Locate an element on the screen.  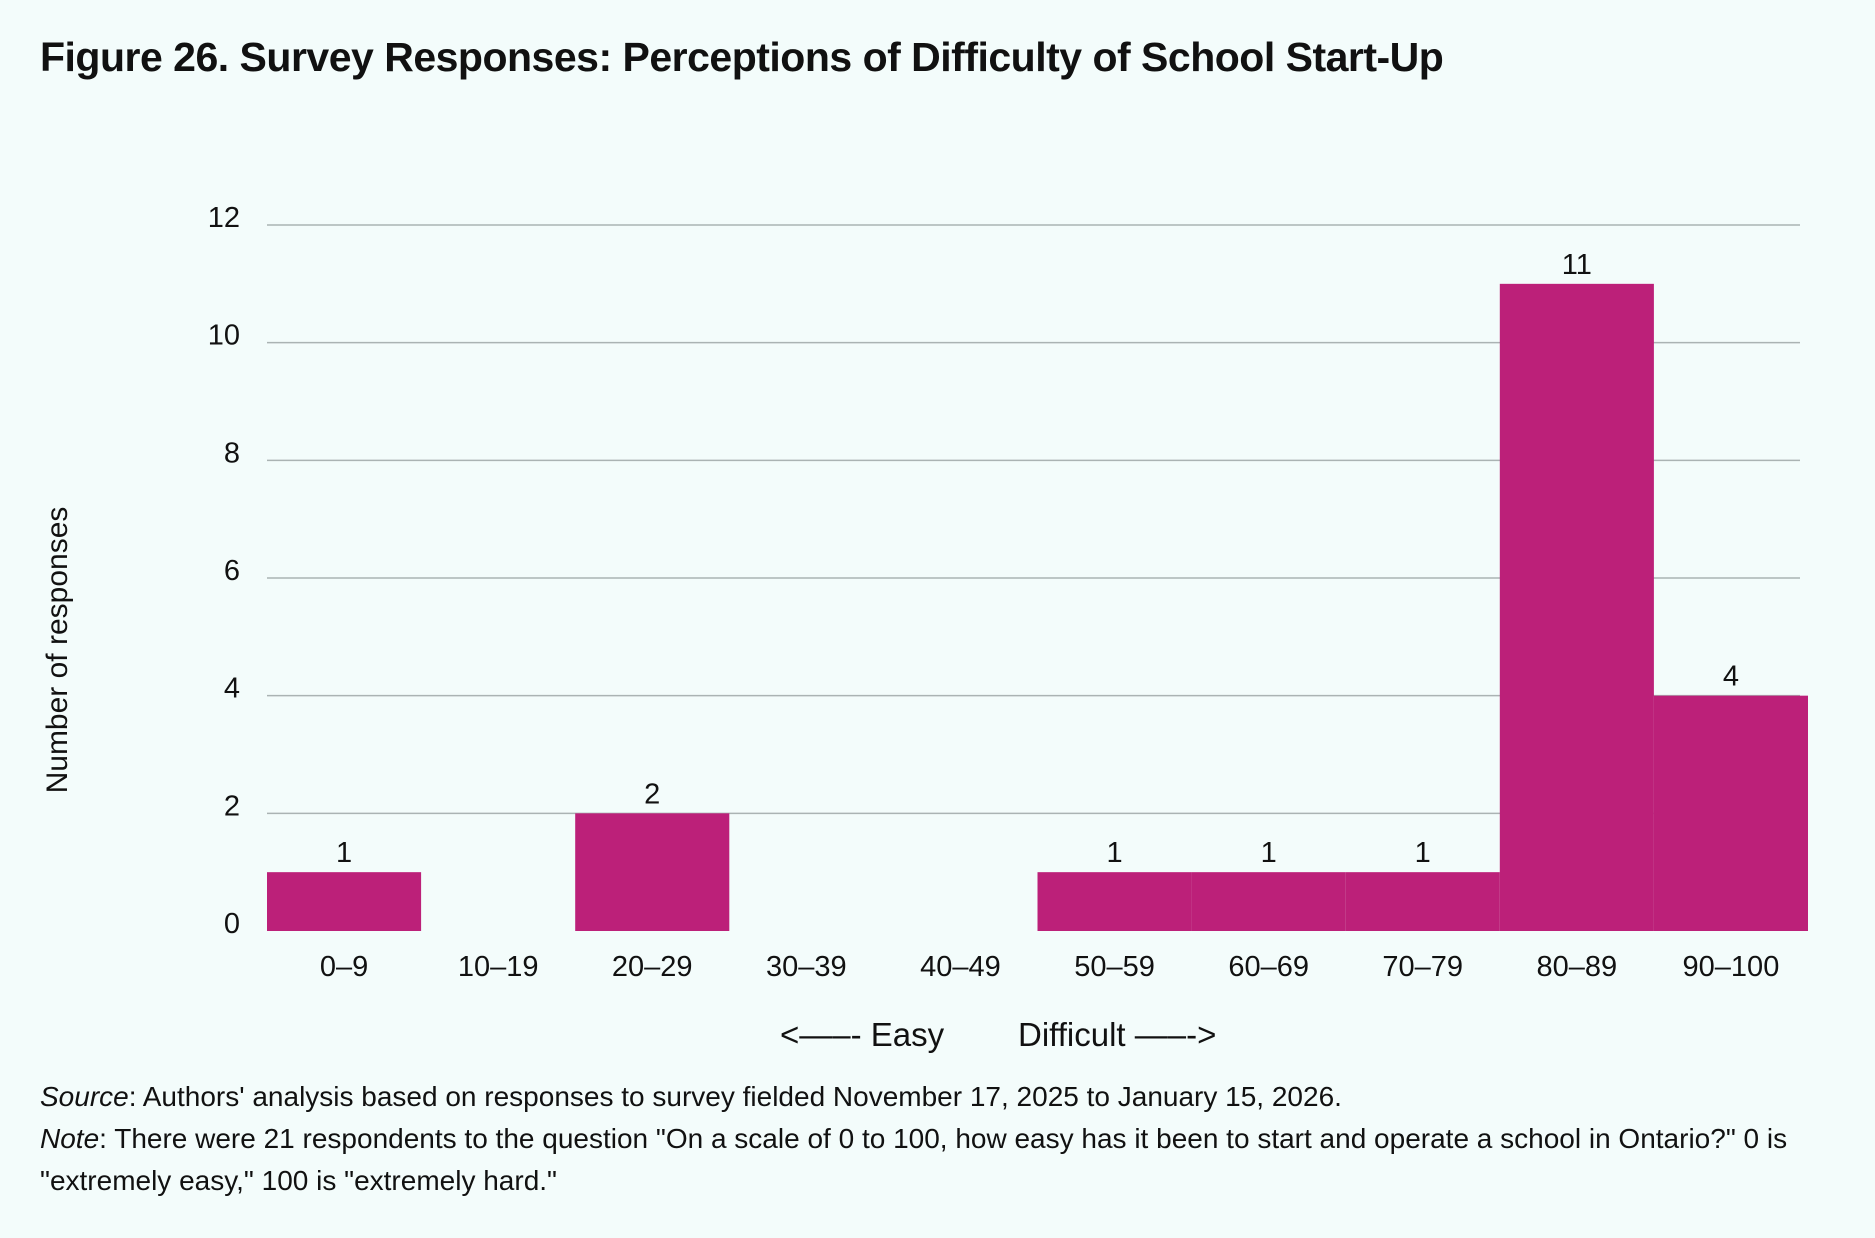
bar-60–69 is located at coordinates (1268, 901).